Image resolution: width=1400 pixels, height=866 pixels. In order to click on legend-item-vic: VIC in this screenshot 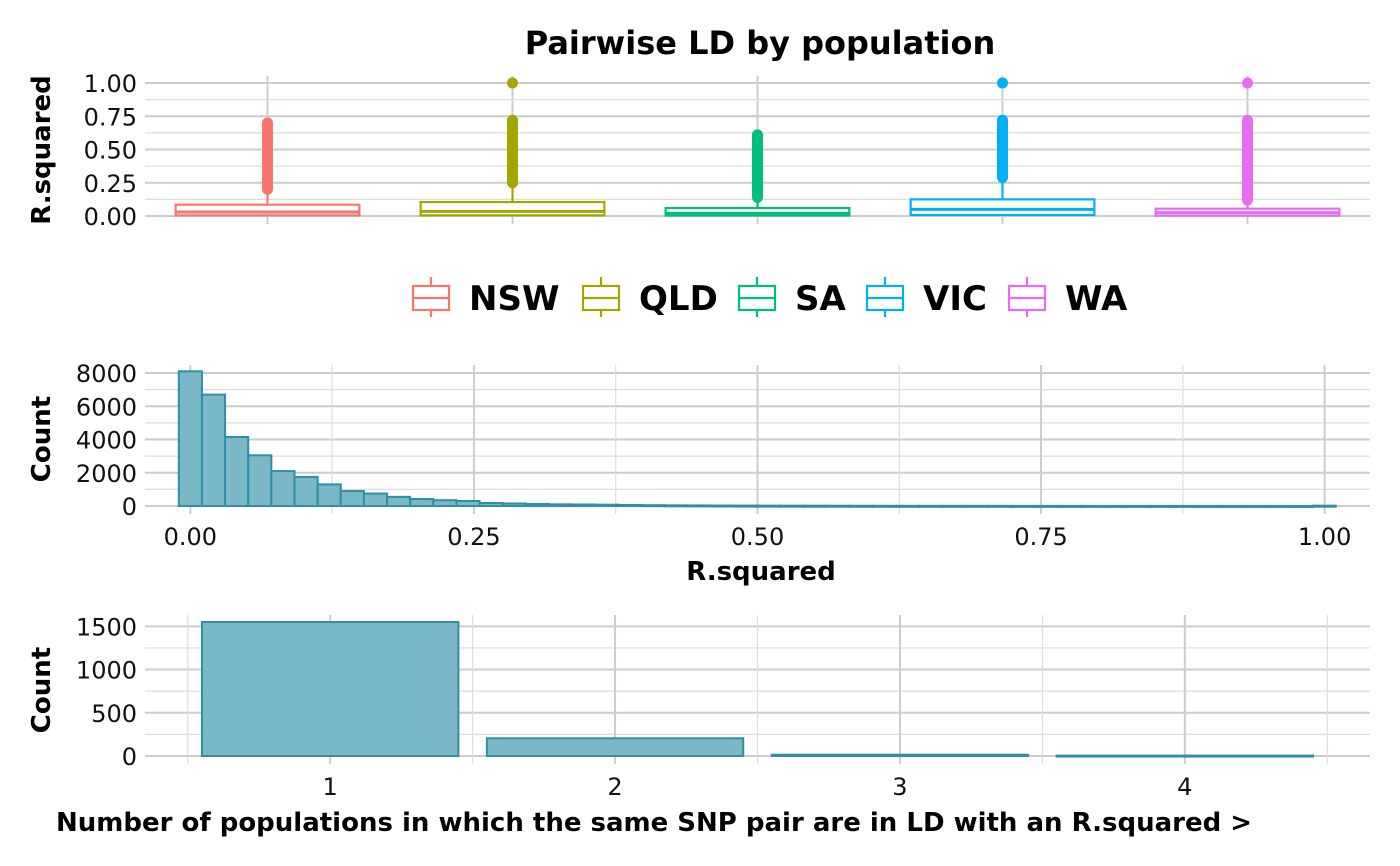, I will do `click(926, 298)`.